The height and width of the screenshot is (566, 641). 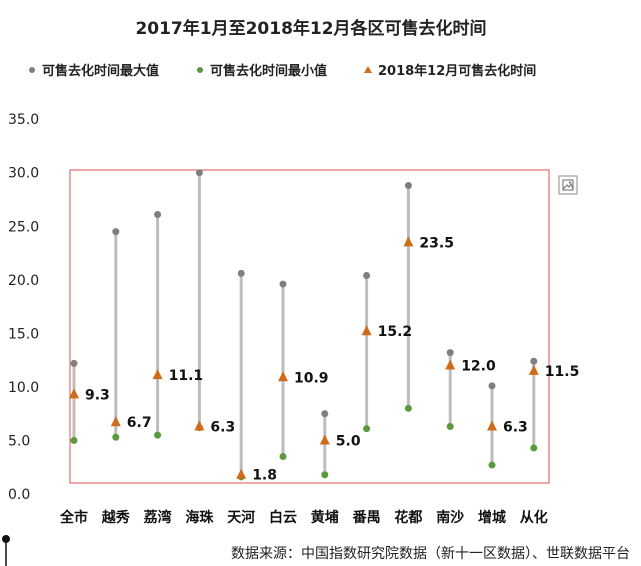 What do you see at coordinates (348, 441) in the screenshot?
I see `data-label: 5.0` at bounding box center [348, 441].